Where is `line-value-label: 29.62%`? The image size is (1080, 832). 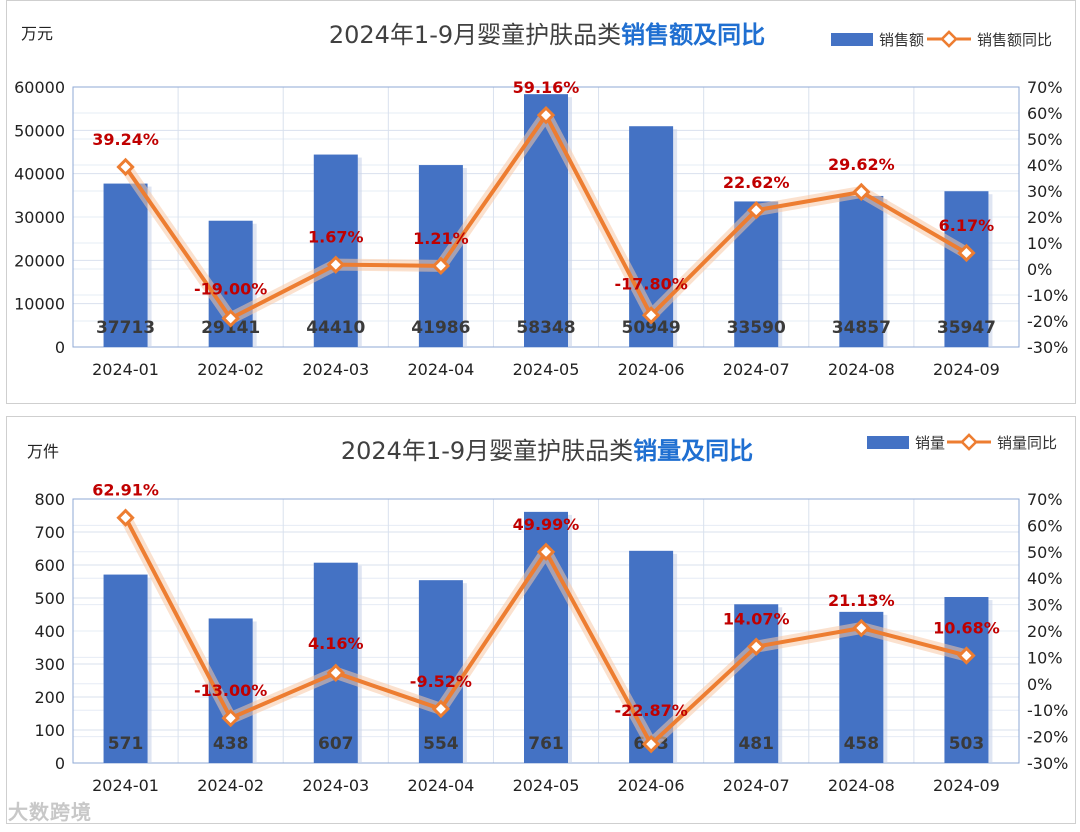 line-value-label: 29.62% is located at coordinates (861, 164).